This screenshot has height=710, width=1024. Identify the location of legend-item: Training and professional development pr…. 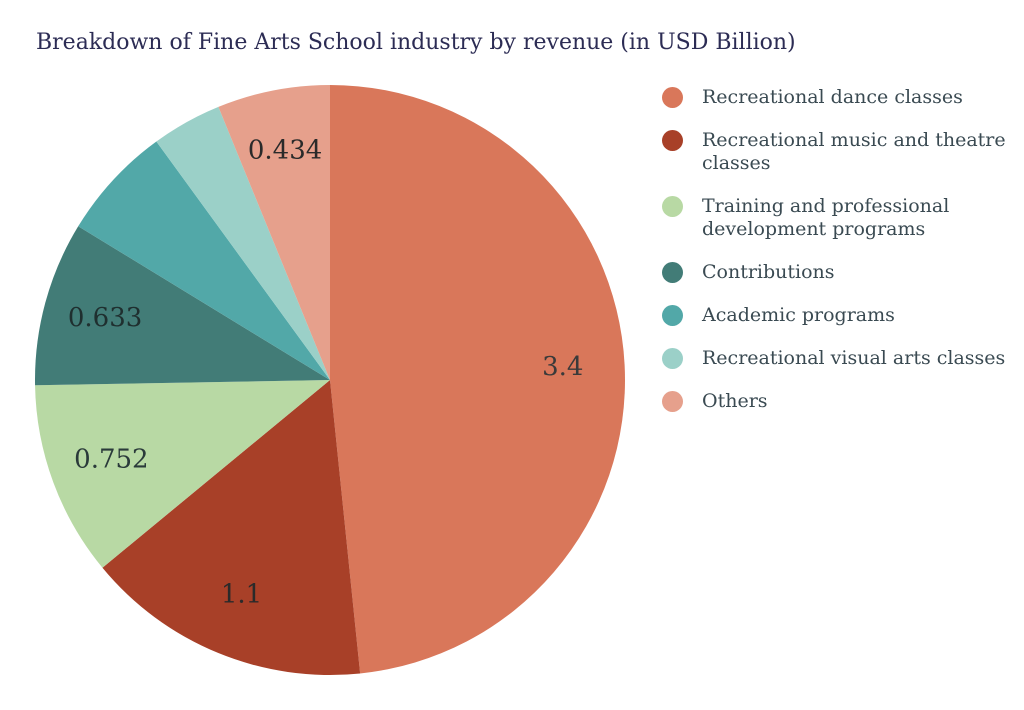
(837, 218).